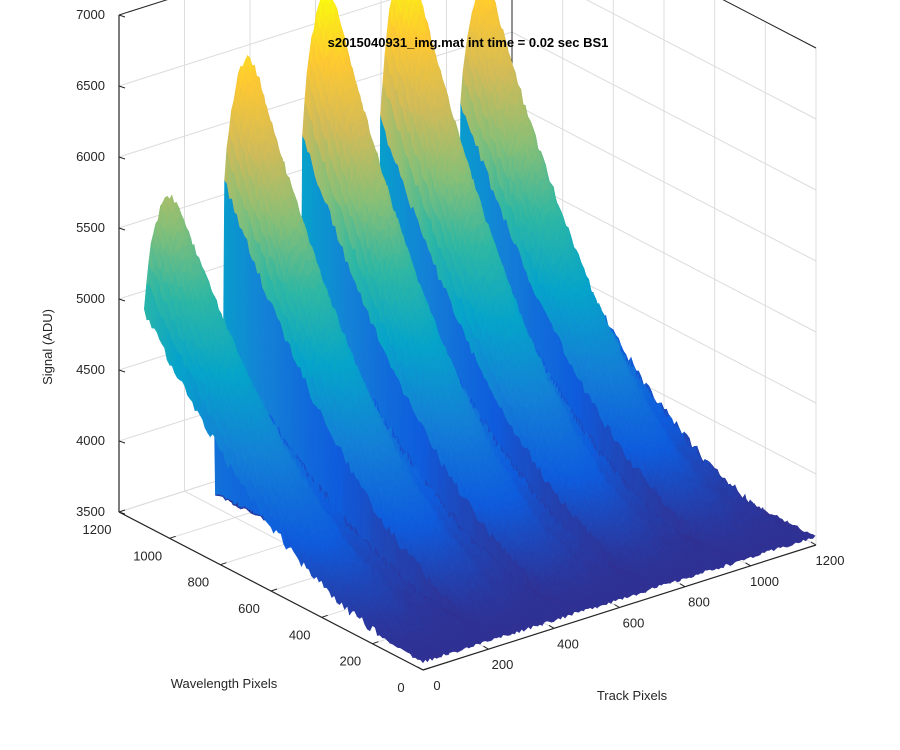 This screenshot has width=900, height=750. Describe the element at coordinates (467, 60) in the screenshot. I see `grid-line-z` at that location.